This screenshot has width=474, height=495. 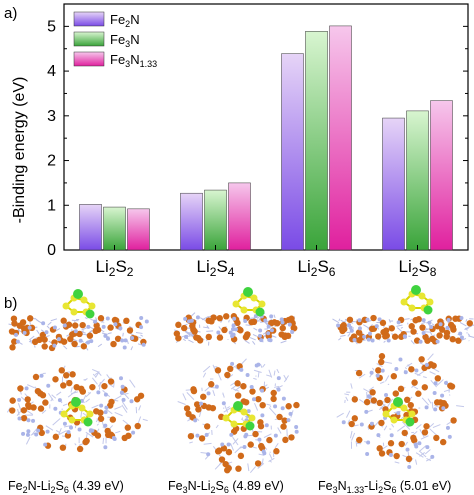 What do you see at coordinates (114, 228) in the screenshot?
I see `bar-Fe3N-Li2S2` at bounding box center [114, 228].